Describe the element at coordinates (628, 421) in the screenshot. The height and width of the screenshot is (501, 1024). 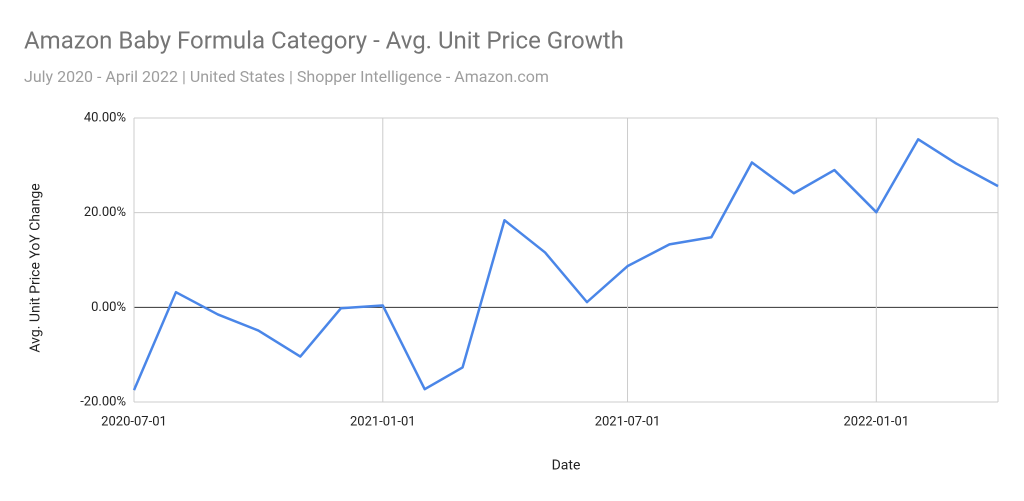
I see `x-tick-label: 2021-07-01` at that location.